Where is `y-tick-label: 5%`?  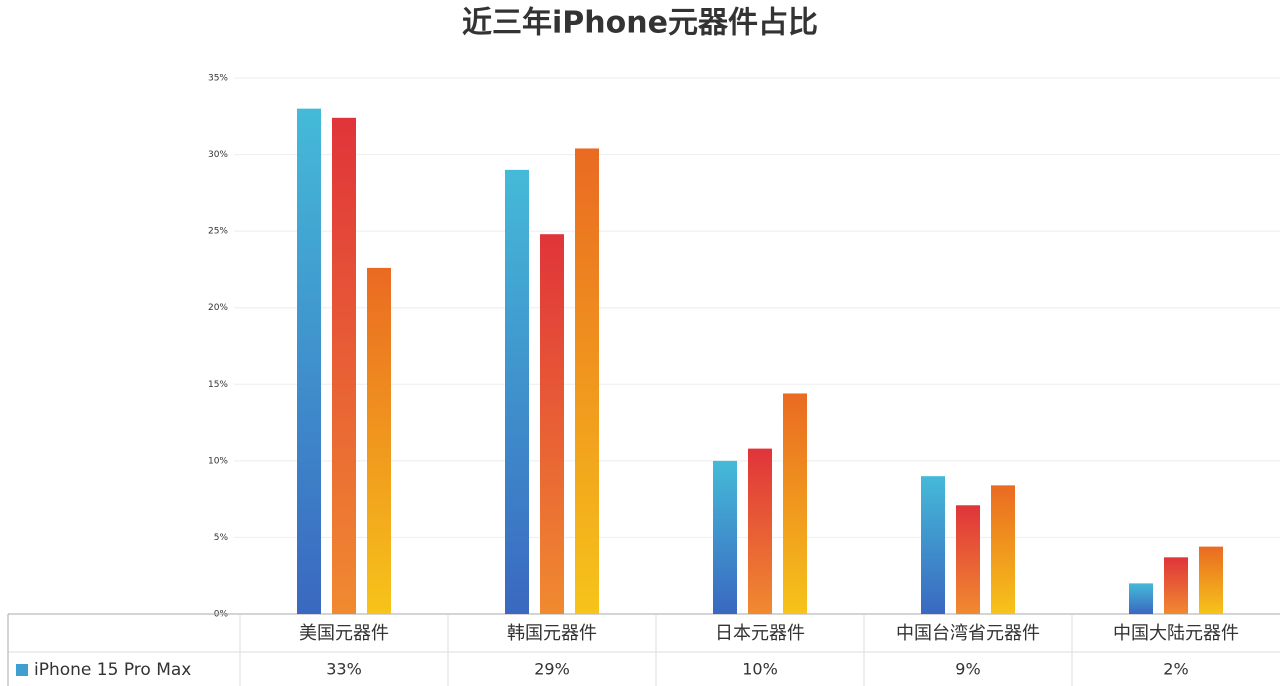 y-tick-label: 5% is located at coordinates (221, 538).